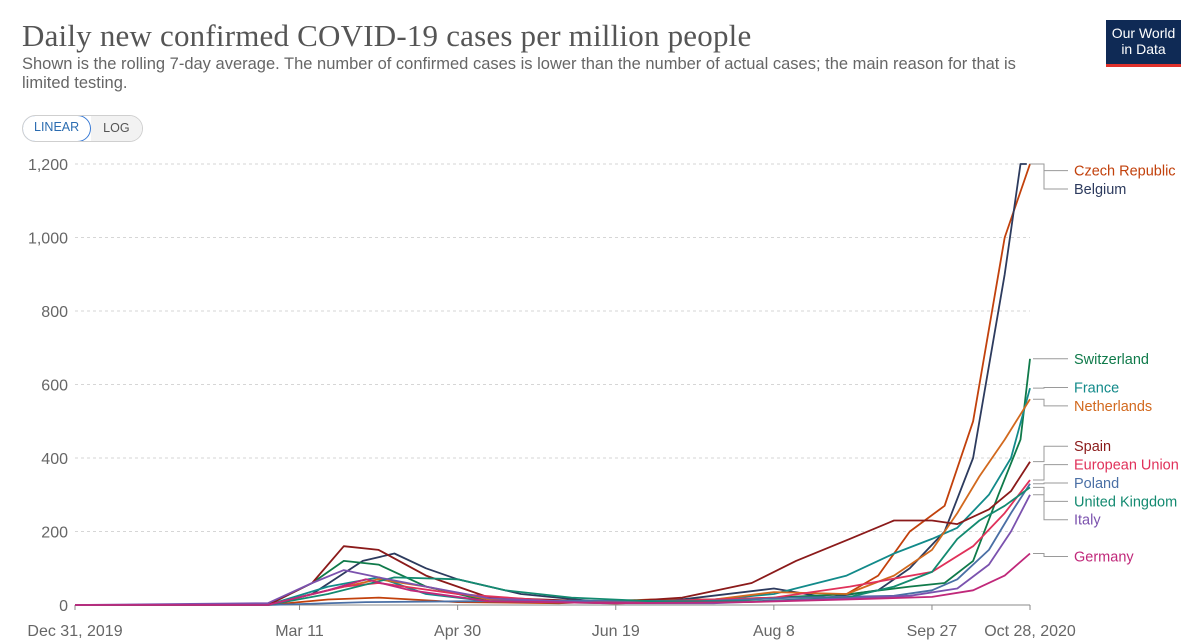 This screenshot has width=1200, height=642. Describe the element at coordinates (48, 165) in the screenshot. I see `y-tick-label: 1,200` at that location.